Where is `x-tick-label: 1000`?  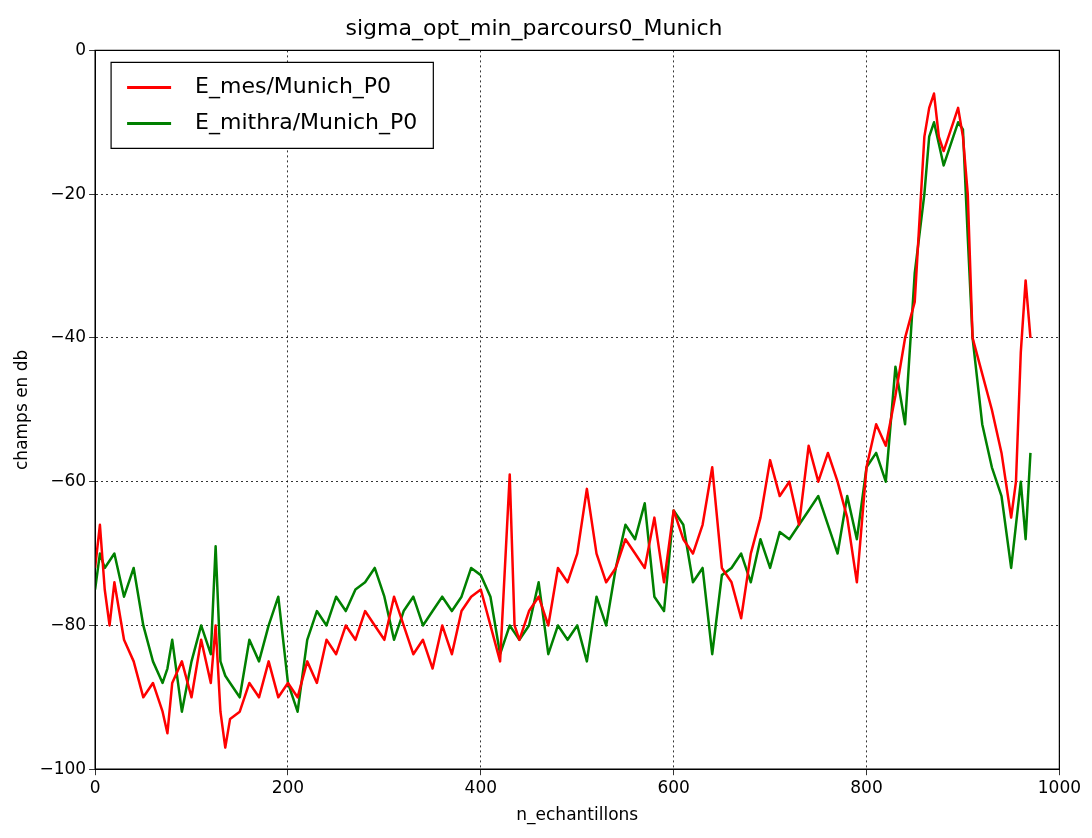
x-tick-label: 1000 is located at coordinates (1059, 786).